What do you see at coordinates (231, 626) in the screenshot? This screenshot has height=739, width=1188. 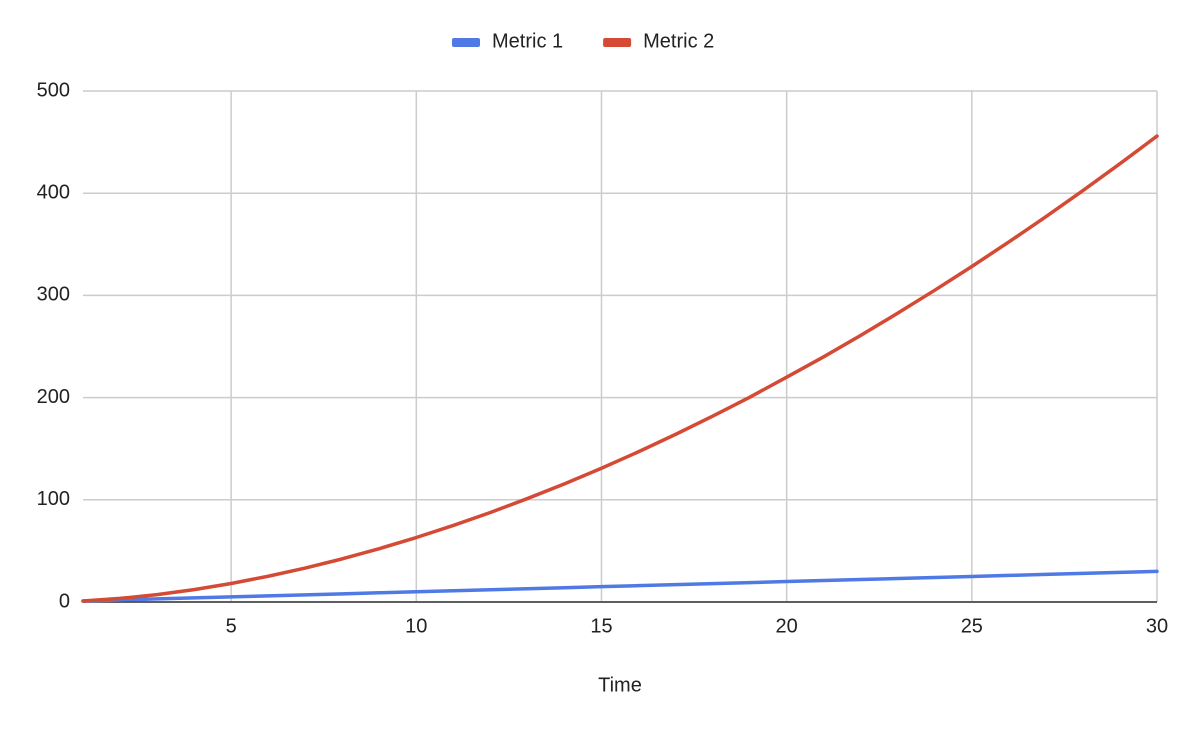 I see `x-tick-label: 5` at bounding box center [231, 626].